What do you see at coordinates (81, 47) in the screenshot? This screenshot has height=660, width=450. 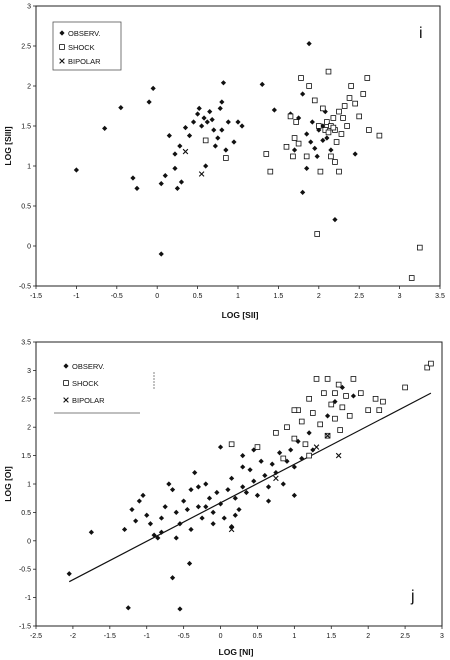 I see `legend-entry-label: SHOCK` at bounding box center [81, 47].